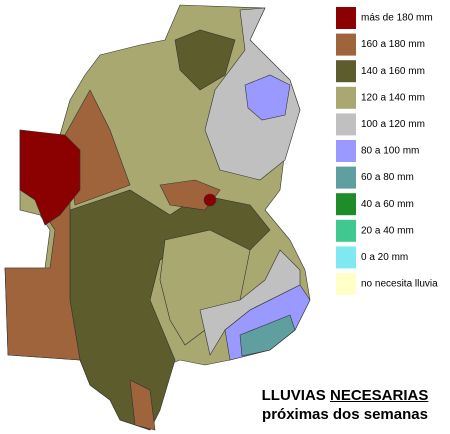 This screenshot has height=434, width=450. Describe the element at coordinates (393, 124) in the screenshot. I see `legend-label: 100 a 120 mm` at that location.